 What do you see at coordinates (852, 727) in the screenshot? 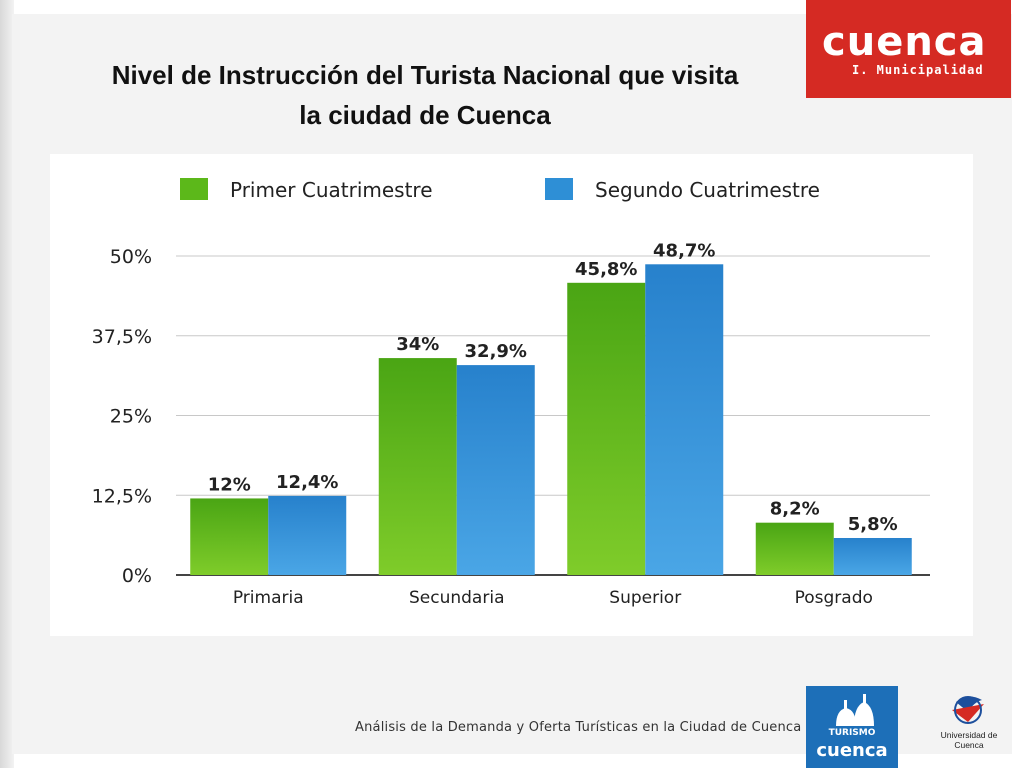
I see `turismo-cuenca-logo: TURISMO cuenca` at bounding box center [852, 727].